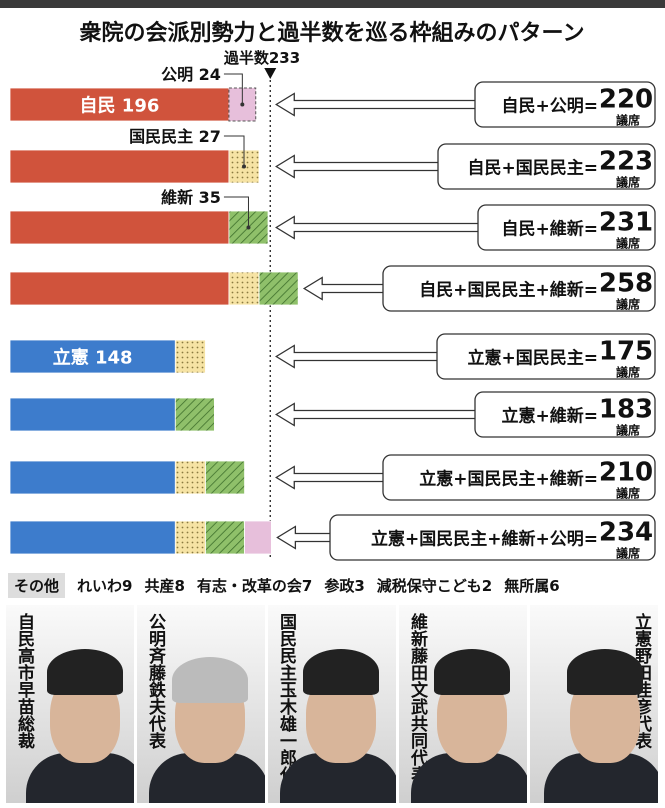 This screenshot has height=808, width=665. I want to click on callout-label: 自民+国民民主=, so click(533, 168).